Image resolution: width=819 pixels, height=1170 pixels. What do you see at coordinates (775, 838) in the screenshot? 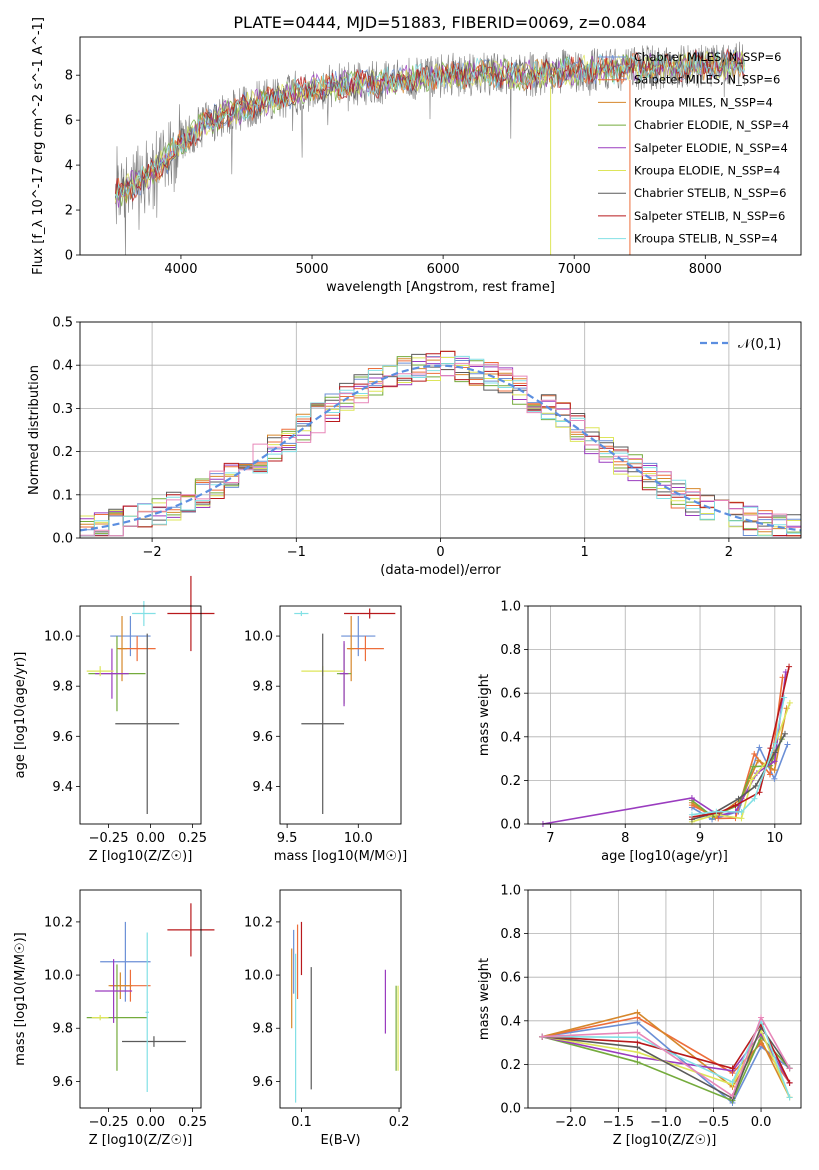
I see `x-tick-label: 10` at bounding box center [775, 838].